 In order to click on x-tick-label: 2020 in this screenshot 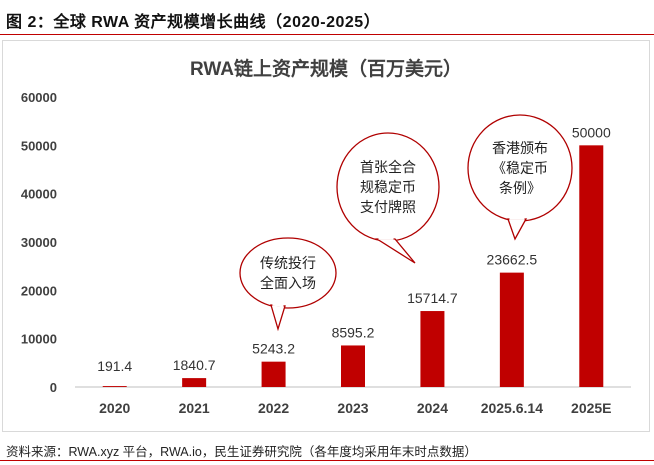, I will do `click(114, 408)`.